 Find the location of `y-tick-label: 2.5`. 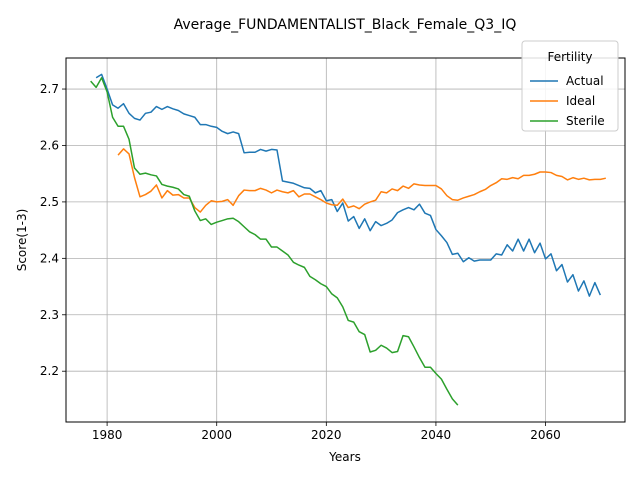

y-tick-label: 2.5 is located at coordinates (49, 202).